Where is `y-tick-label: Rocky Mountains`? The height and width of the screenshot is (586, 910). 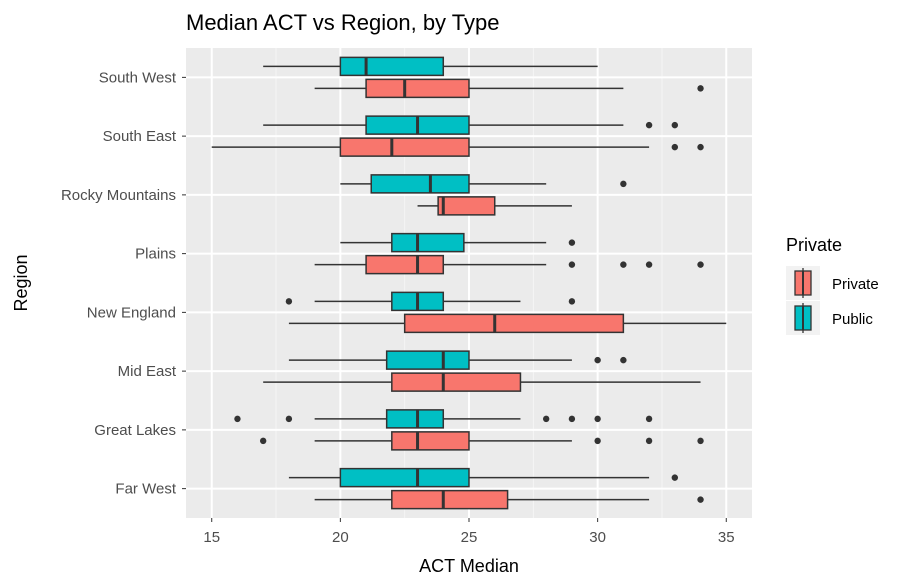
y-tick-label: Rocky Mountains is located at coordinates (118, 195).